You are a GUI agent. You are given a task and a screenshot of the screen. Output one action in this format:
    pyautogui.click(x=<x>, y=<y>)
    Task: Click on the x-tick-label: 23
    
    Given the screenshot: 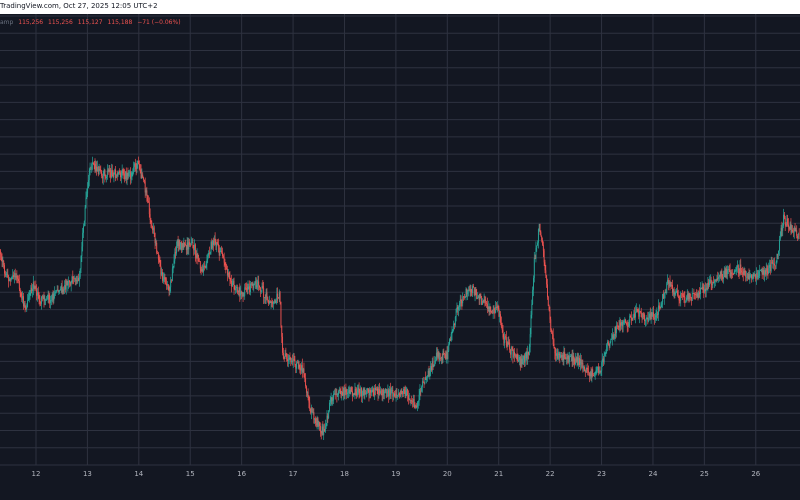 What is the action you would take?
    pyautogui.click(x=601, y=474)
    